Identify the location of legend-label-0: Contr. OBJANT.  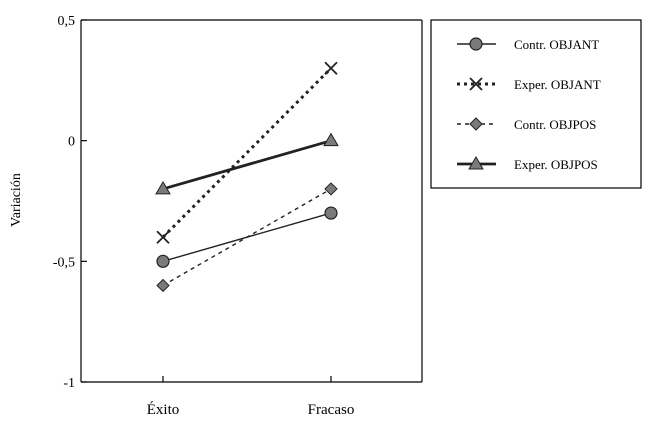
(556, 44).